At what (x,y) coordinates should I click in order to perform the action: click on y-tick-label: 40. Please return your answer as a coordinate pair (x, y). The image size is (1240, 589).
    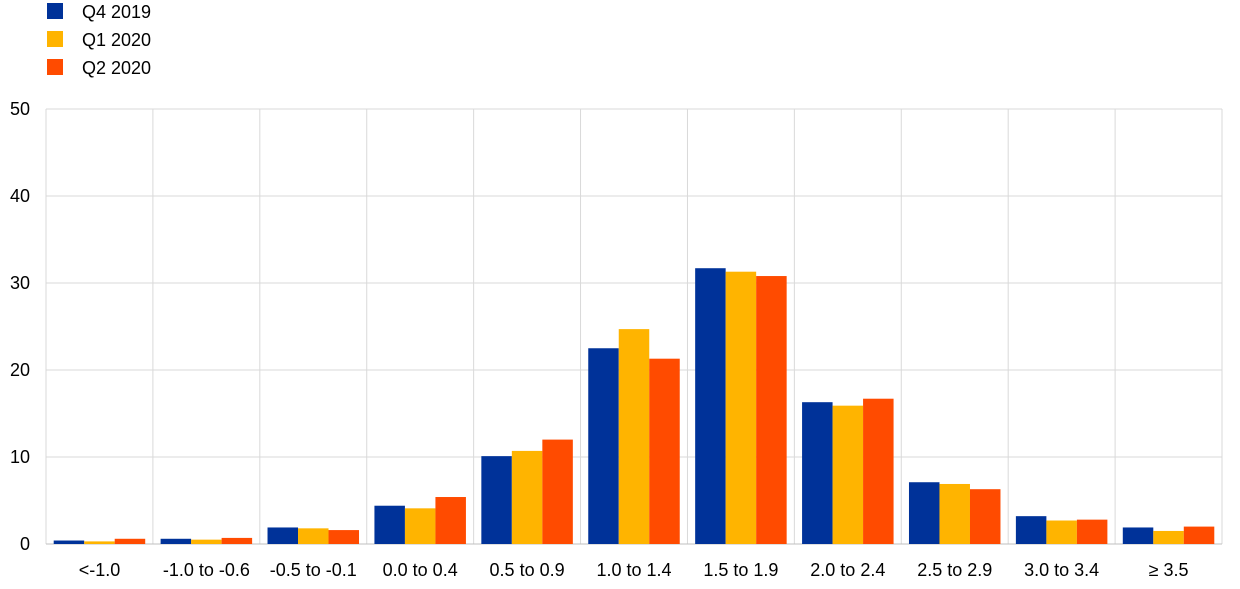
    Looking at the image, I should click on (20, 196).